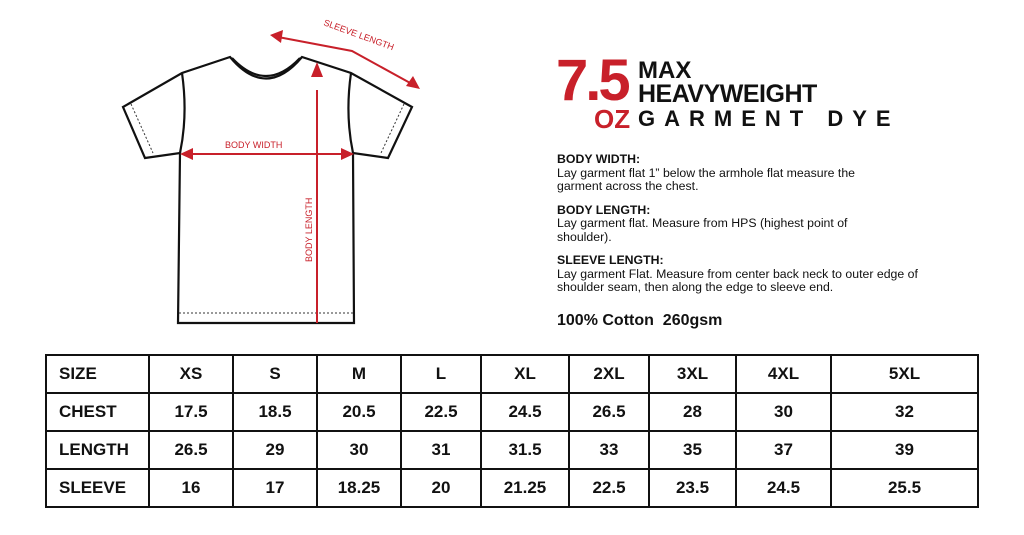 Image resolution: width=1024 pixels, height=535 pixels. I want to click on instruction-heading: SLEEVE LENGTH:, so click(610, 260).